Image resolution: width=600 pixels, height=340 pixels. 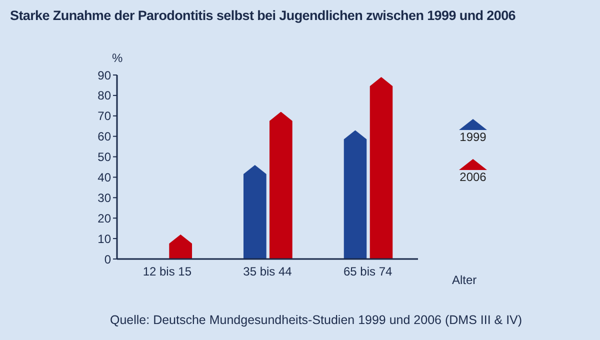 I want to click on y-axis-title: %, so click(x=117, y=58).